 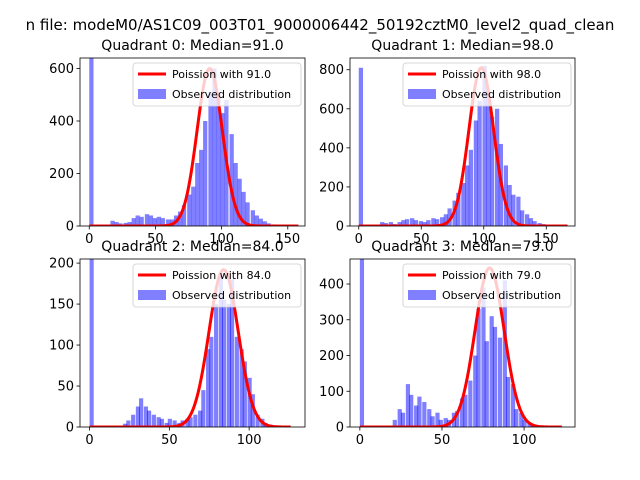 I want to click on y-tick-label: 100, so click(x=331, y=392).